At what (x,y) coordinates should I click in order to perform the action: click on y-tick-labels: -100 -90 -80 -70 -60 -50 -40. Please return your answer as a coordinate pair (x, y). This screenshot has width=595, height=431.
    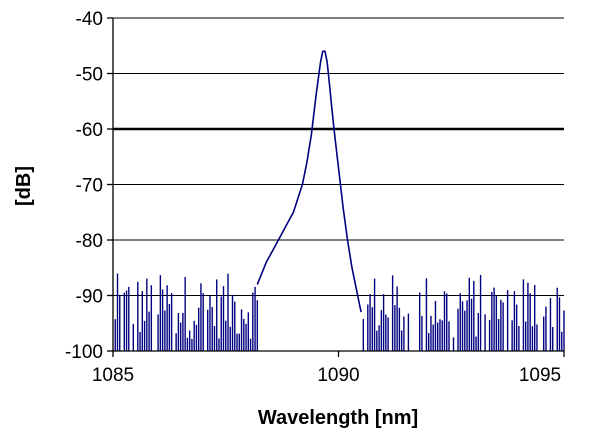
    Looking at the image, I should click on (84, 186).